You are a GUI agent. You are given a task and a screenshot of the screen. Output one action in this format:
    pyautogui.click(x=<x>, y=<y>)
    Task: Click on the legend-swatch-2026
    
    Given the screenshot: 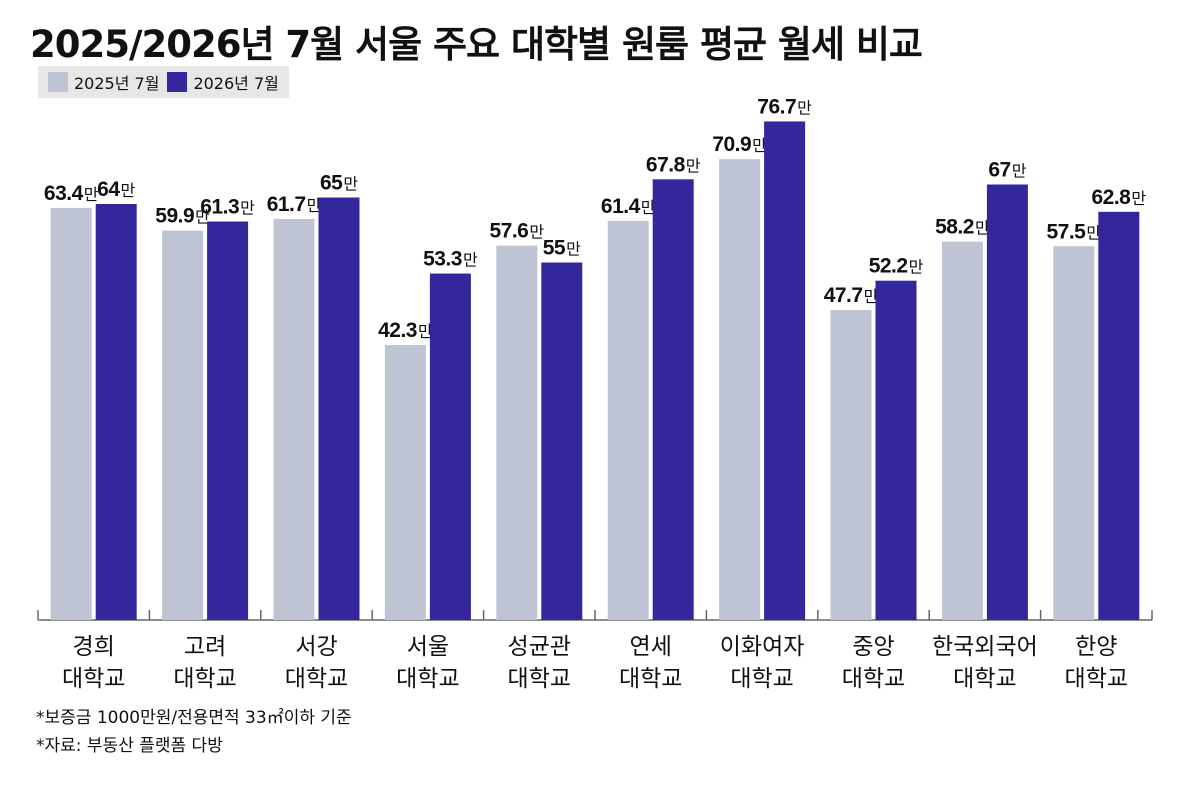 What is the action you would take?
    pyautogui.click(x=177, y=82)
    